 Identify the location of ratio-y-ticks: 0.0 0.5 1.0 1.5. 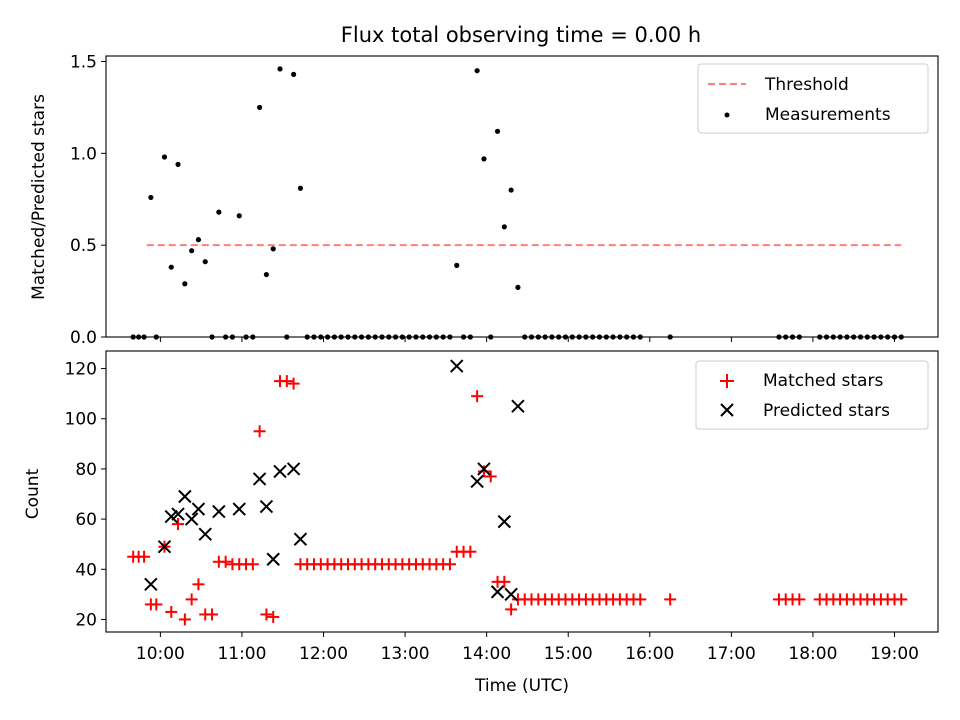
(88, 200).